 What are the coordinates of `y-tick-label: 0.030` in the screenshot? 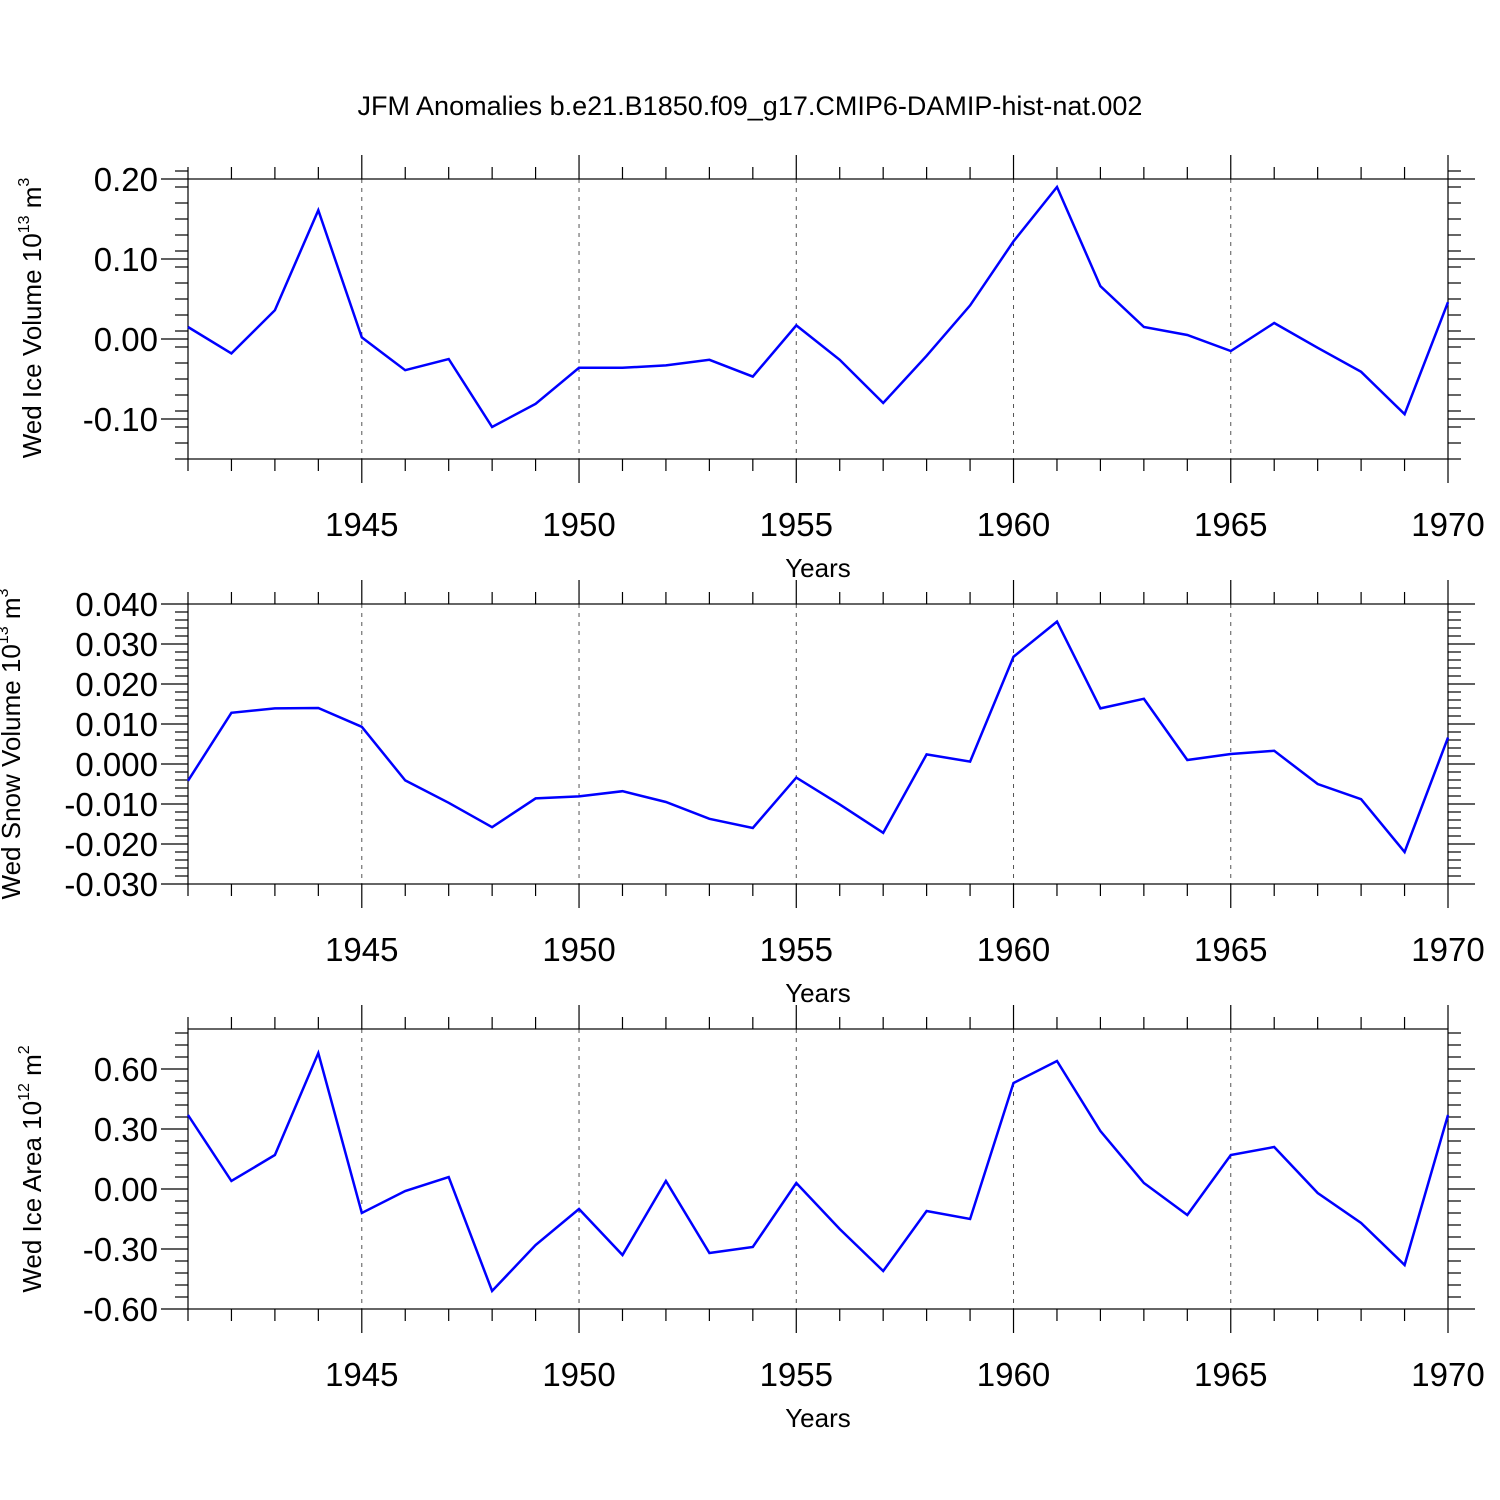 It's located at (116, 644).